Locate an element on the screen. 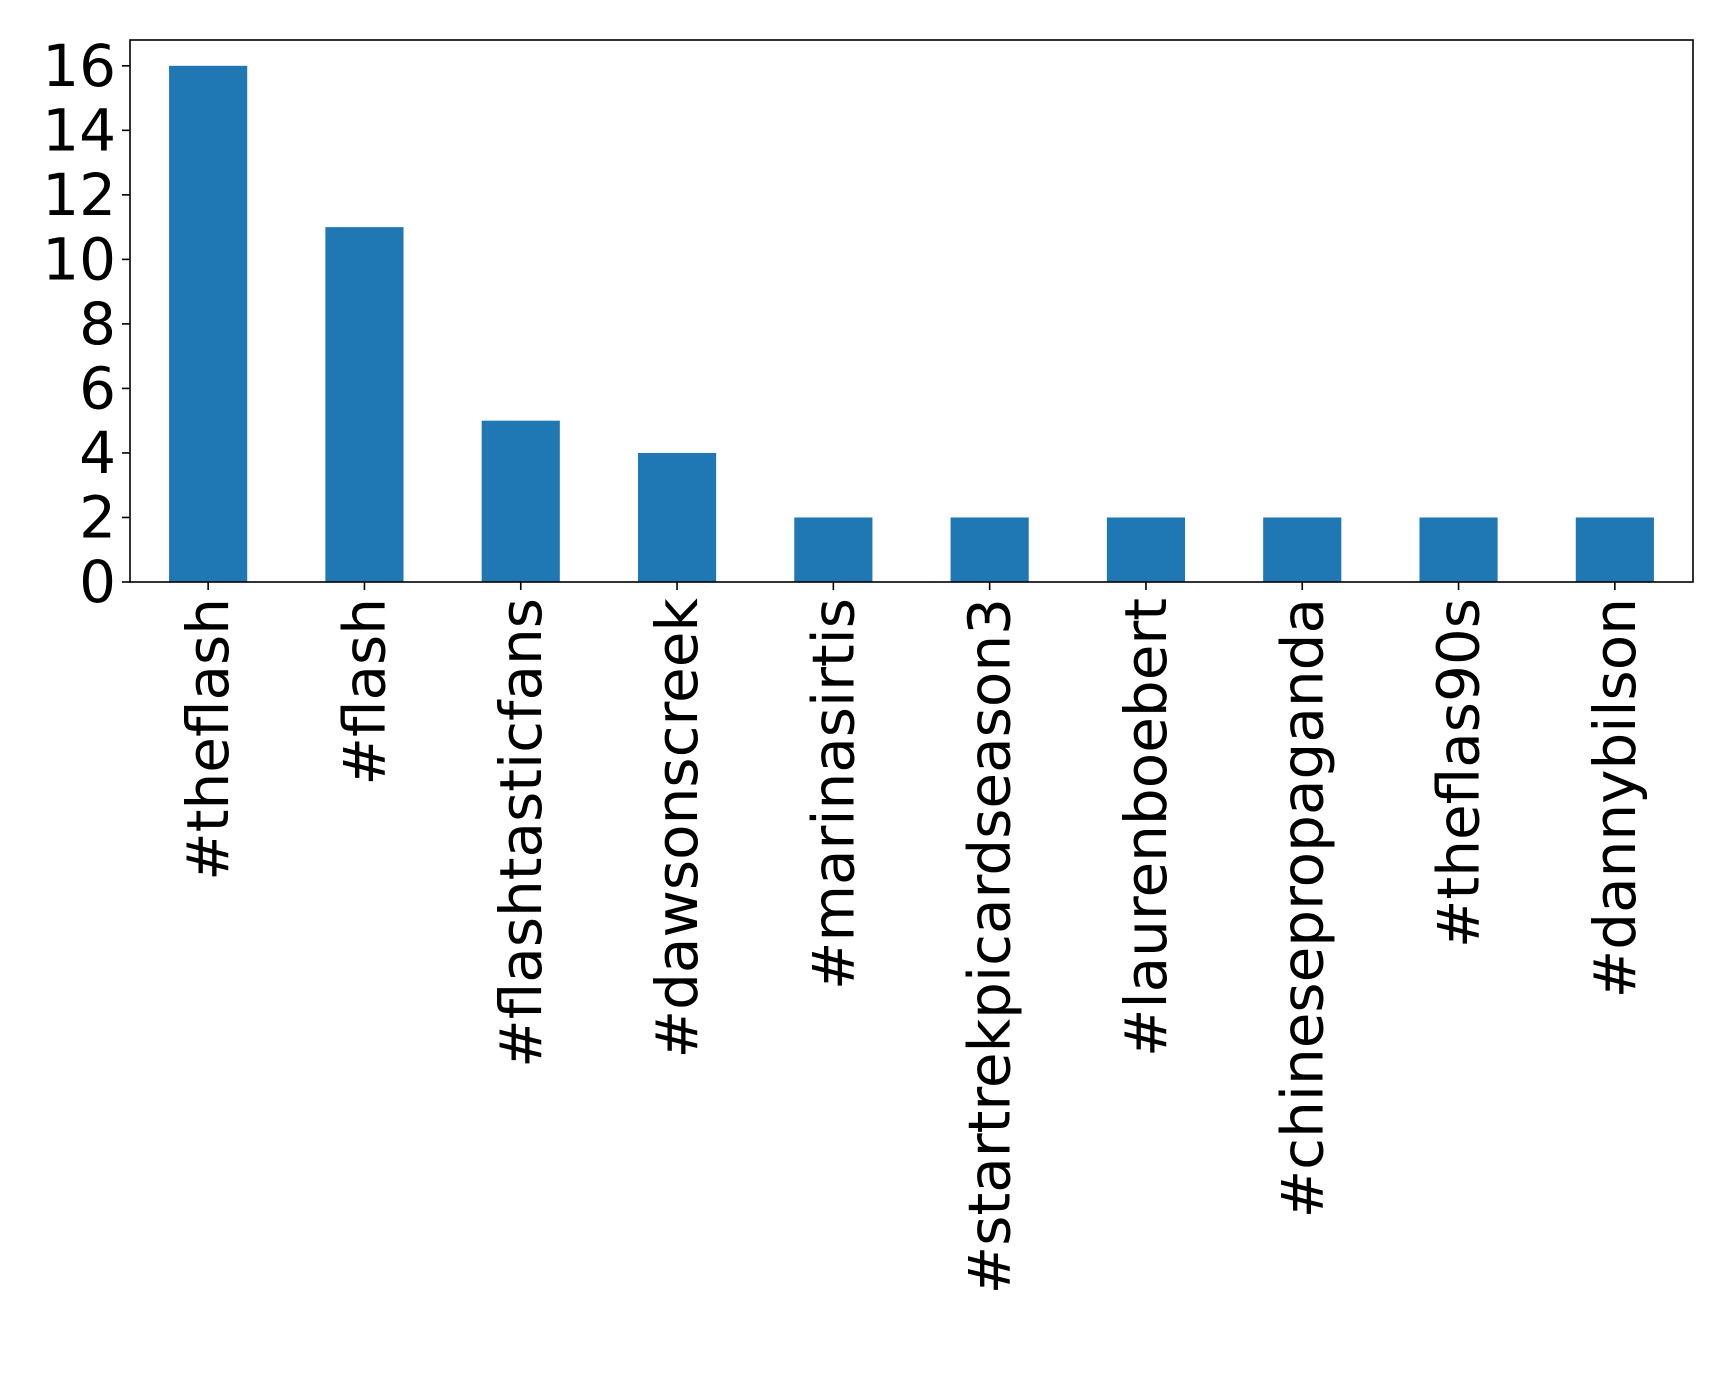 This screenshot has height=1378, width=1719. y-tick-label: 2 is located at coordinates (97, 517).